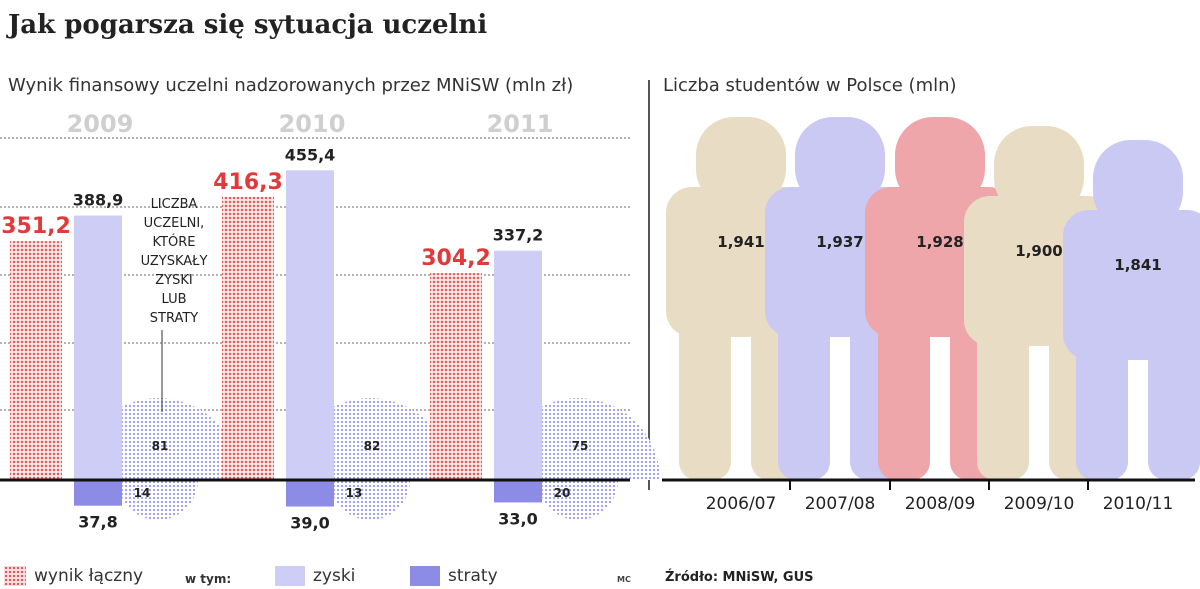 This screenshot has height=589, width=1200. I want to click on bar-total-label: 304,2, so click(456, 258).